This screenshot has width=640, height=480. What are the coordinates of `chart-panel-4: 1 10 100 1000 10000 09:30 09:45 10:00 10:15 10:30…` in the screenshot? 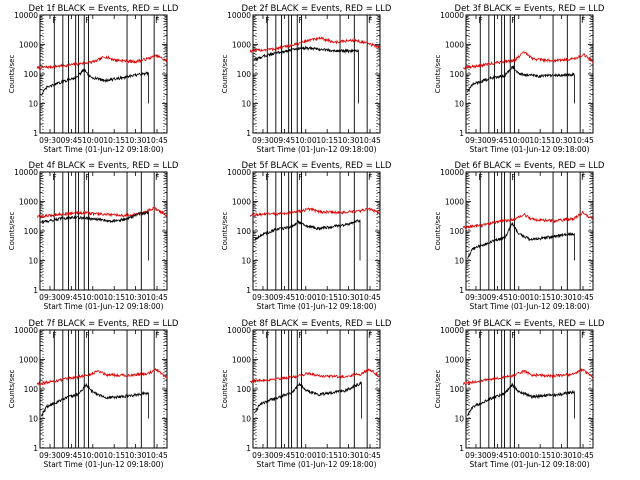 It's located at (93, 236).